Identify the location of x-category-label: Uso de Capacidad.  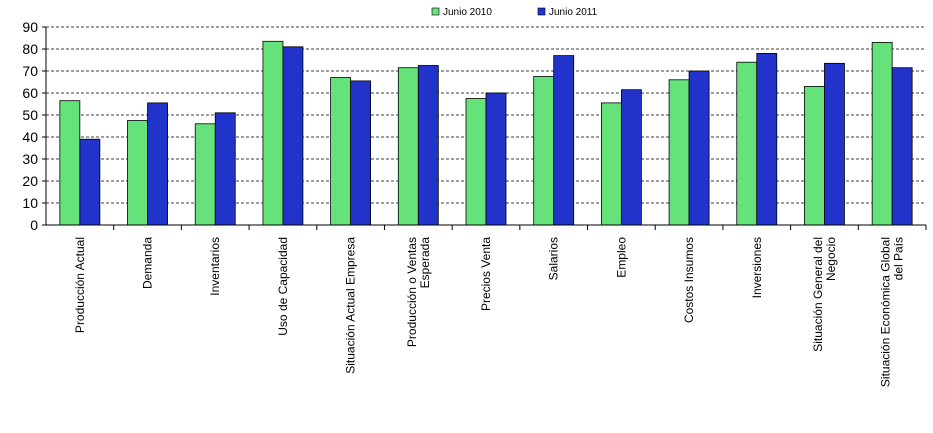
(283, 286).